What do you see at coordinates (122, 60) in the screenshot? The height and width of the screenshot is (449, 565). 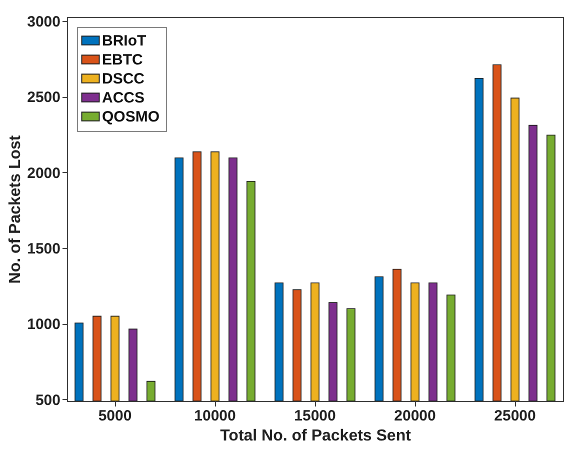 I see `legend-label: EBTC` at bounding box center [122, 60].